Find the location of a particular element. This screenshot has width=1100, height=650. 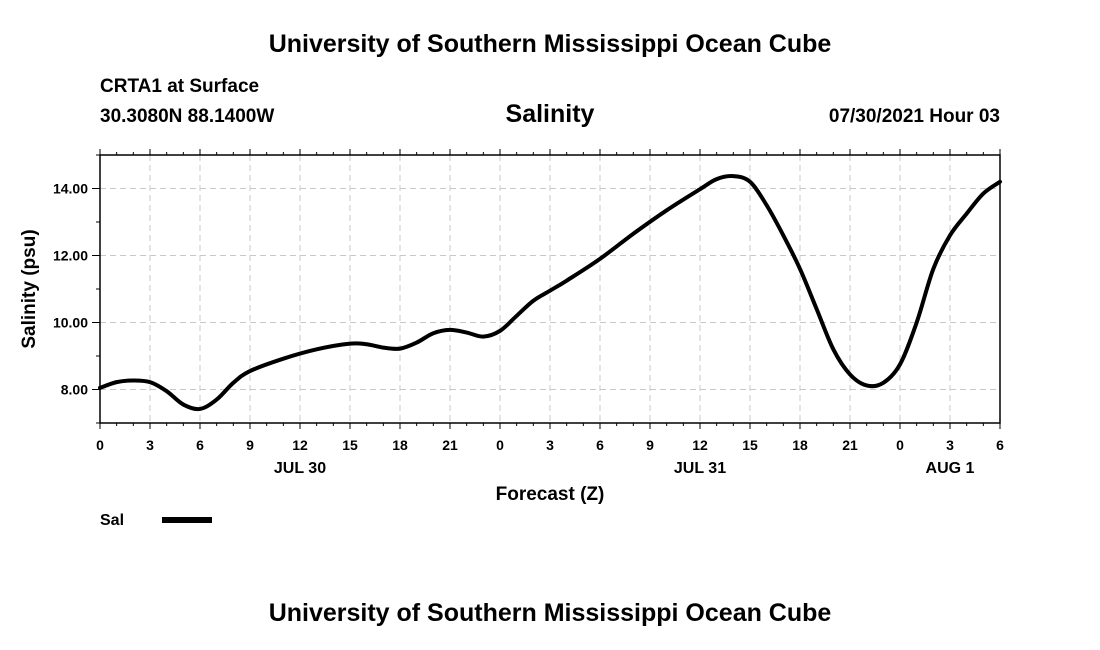

date-label: JUL 31 is located at coordinates (700, 468).